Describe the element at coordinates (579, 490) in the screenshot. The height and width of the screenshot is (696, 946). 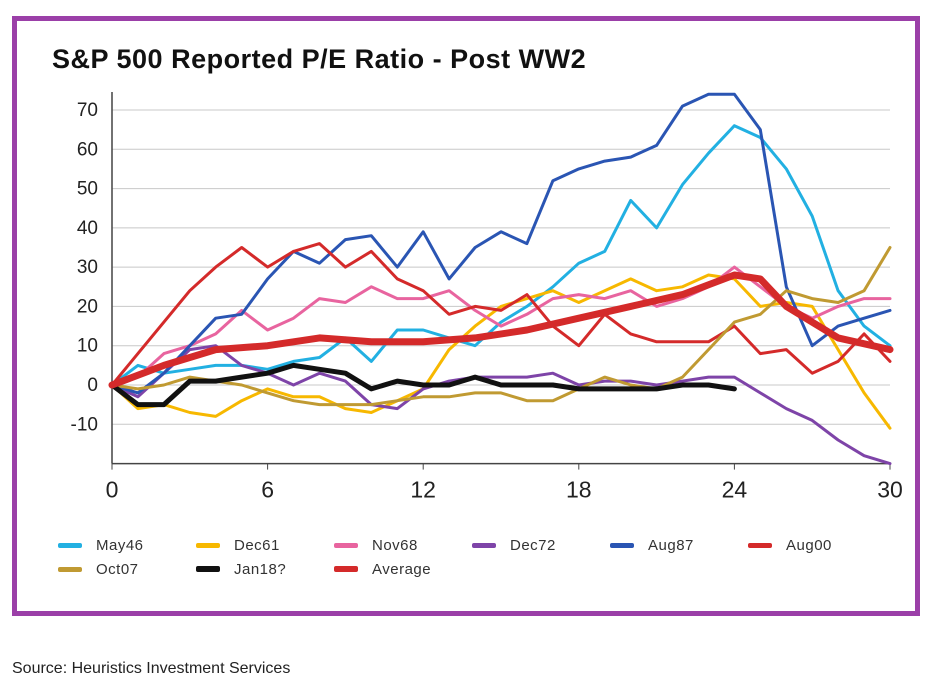
I see `x-tick-label: 18` at that location.